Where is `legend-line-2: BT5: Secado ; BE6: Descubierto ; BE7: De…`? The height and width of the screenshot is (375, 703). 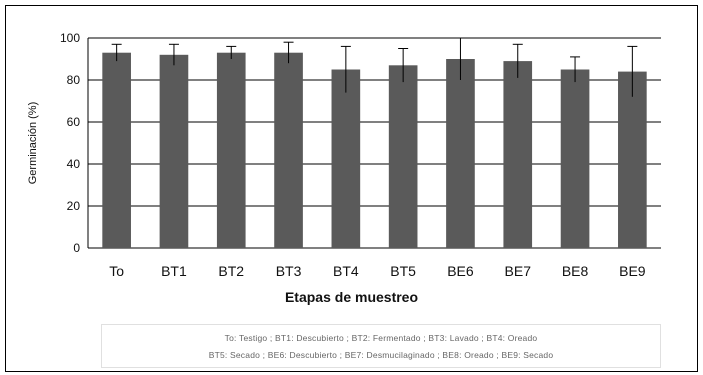
legend-line-2: BT5: Secado ; BE6: Descubierto ; BE7: De… is located at coordinates (381, 355).